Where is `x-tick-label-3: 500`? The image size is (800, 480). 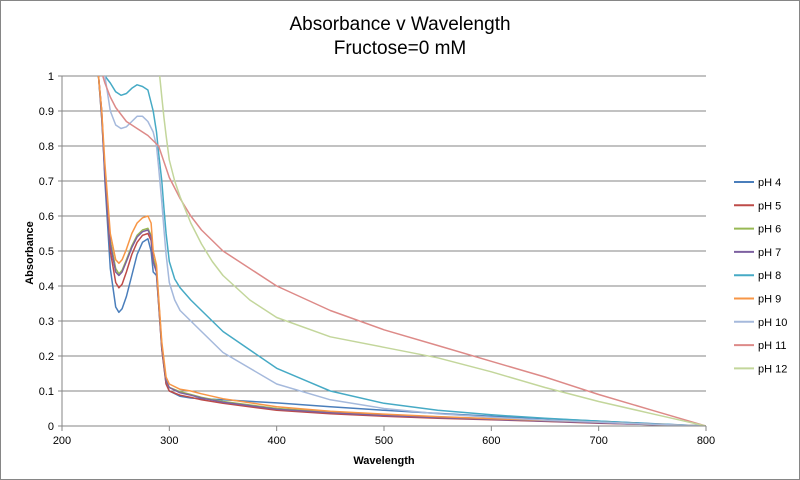
x-tick-label-3: 500 is located at coordinates (384, 441).